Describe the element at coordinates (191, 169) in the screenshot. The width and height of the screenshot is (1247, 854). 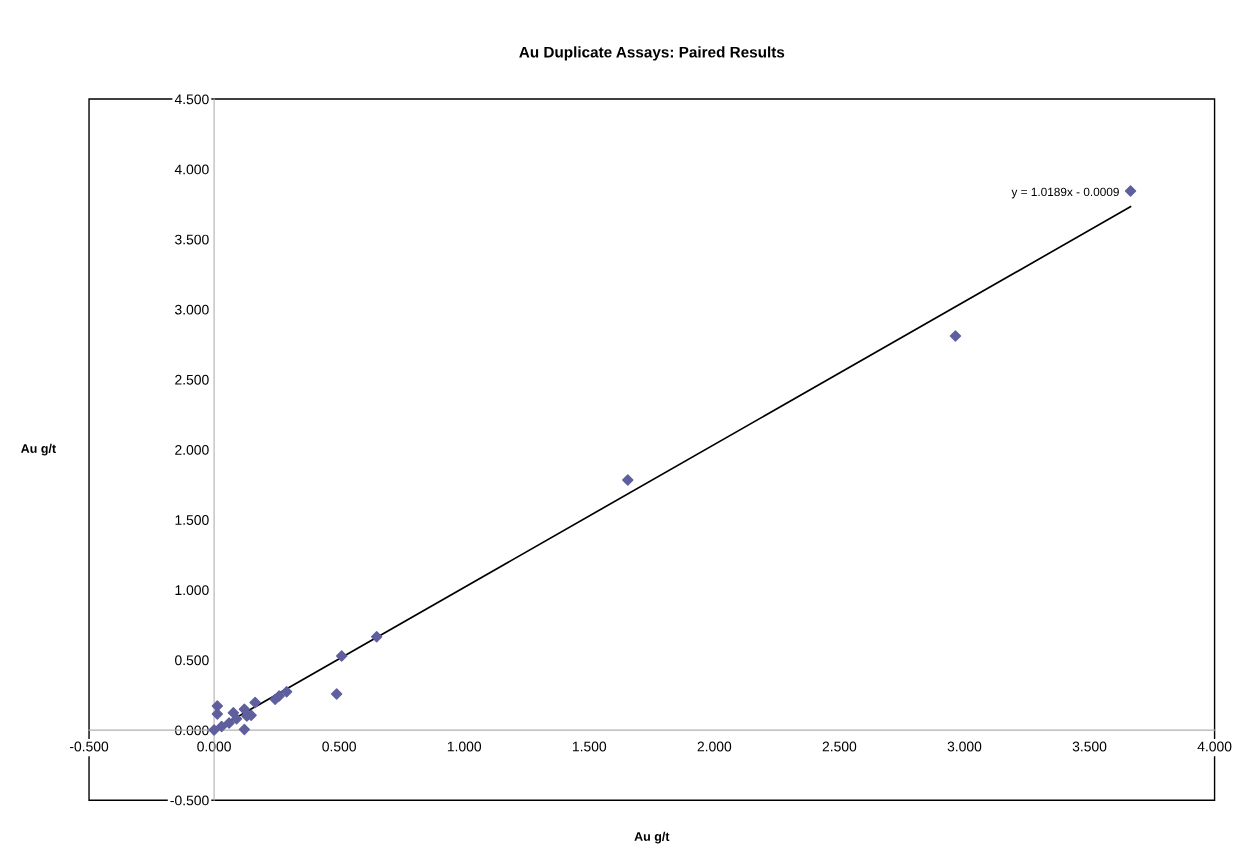
I see `y-tick-label: 4.000` at that location.